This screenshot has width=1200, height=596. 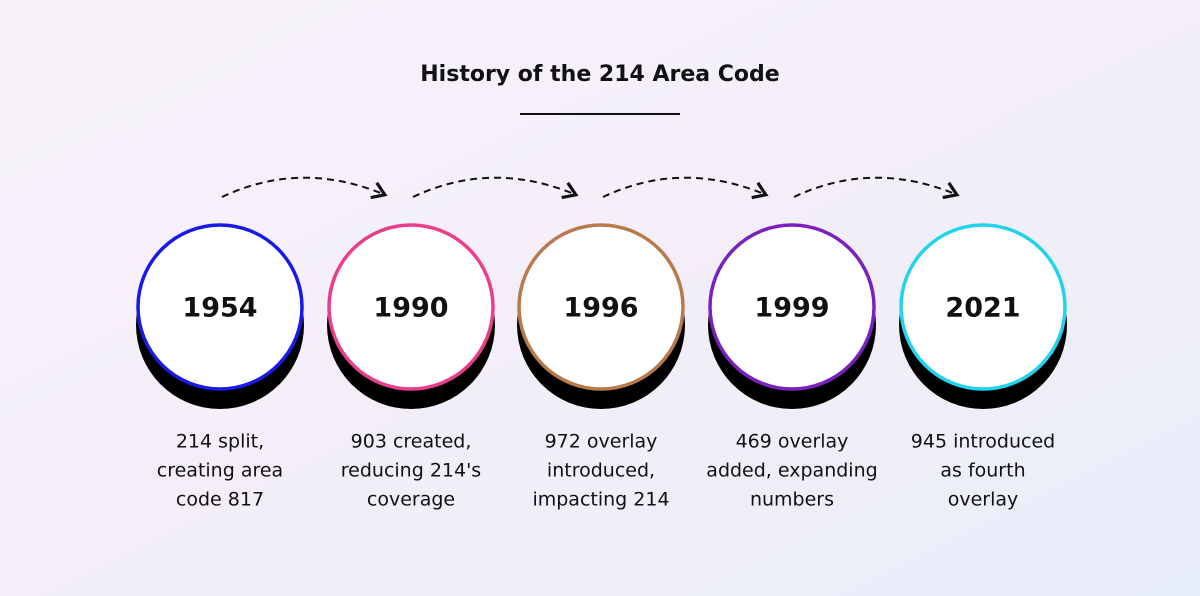 I want to click on year: 1999, so click(x=791, y=308).